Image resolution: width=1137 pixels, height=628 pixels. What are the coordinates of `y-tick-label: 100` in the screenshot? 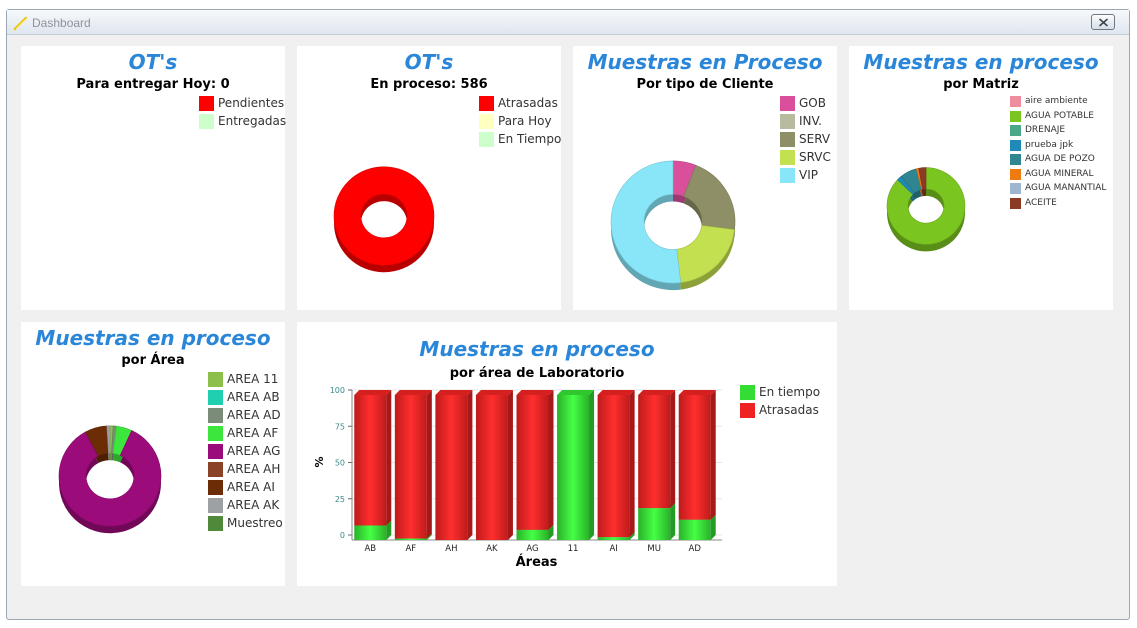 It's located at (337, 390).